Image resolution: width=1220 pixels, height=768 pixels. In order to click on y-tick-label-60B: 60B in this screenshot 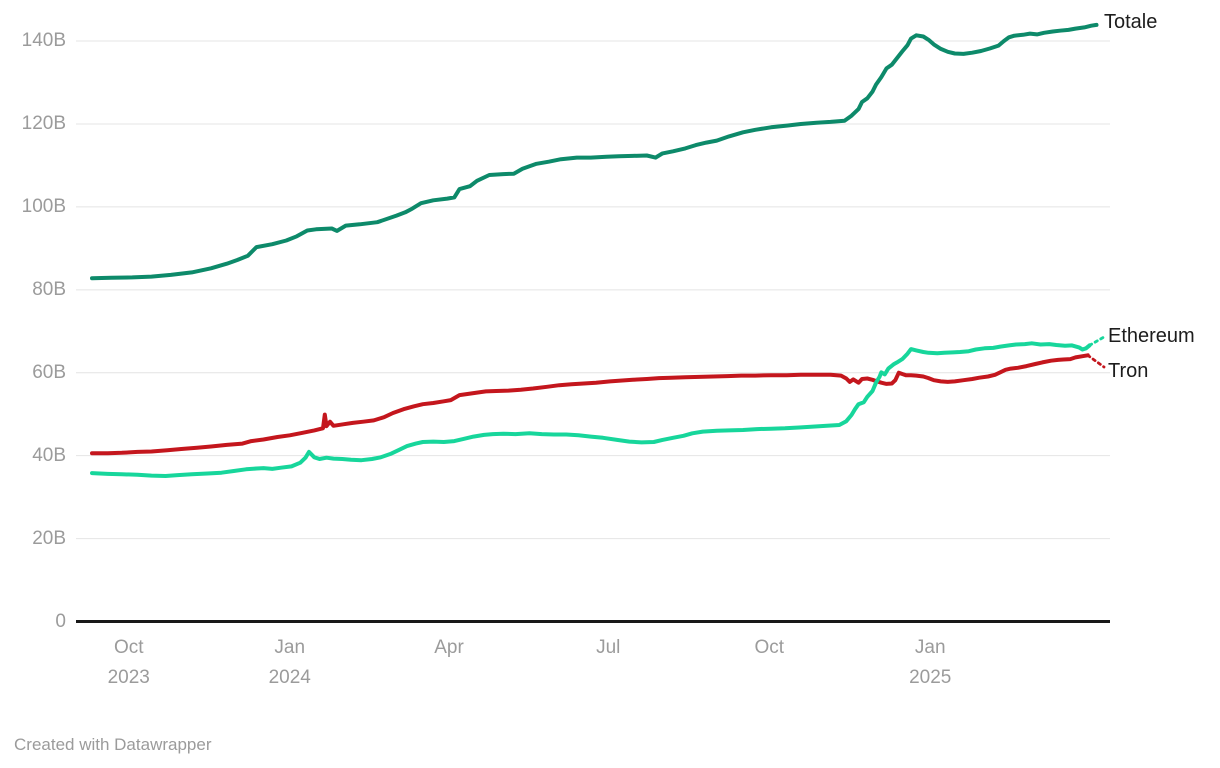, I will do `click(49, 372)`.